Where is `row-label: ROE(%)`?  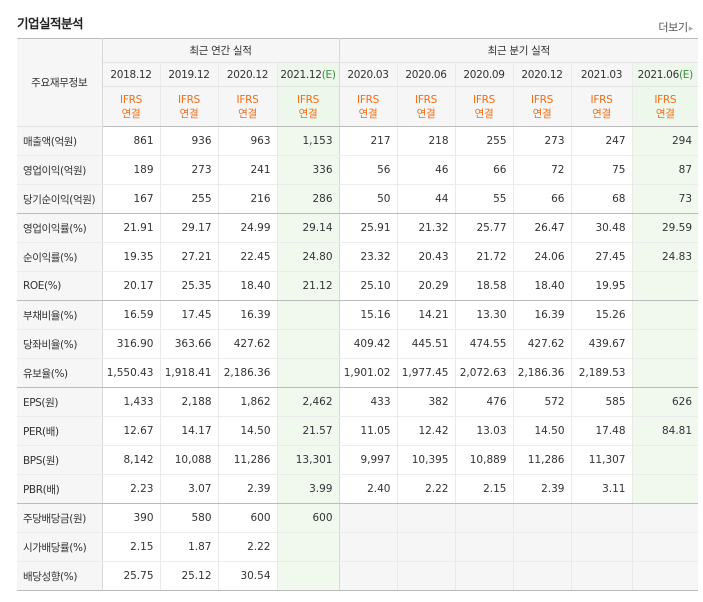 row-label: ROE(%) is located at coordinates (60, 286).